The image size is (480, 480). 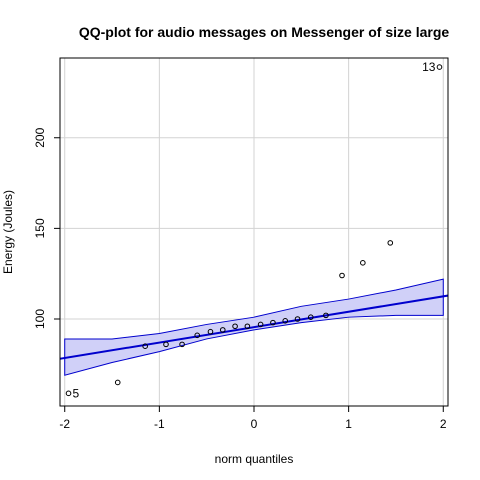 I want to click on point-label: 13, so click(x=429, y=67).